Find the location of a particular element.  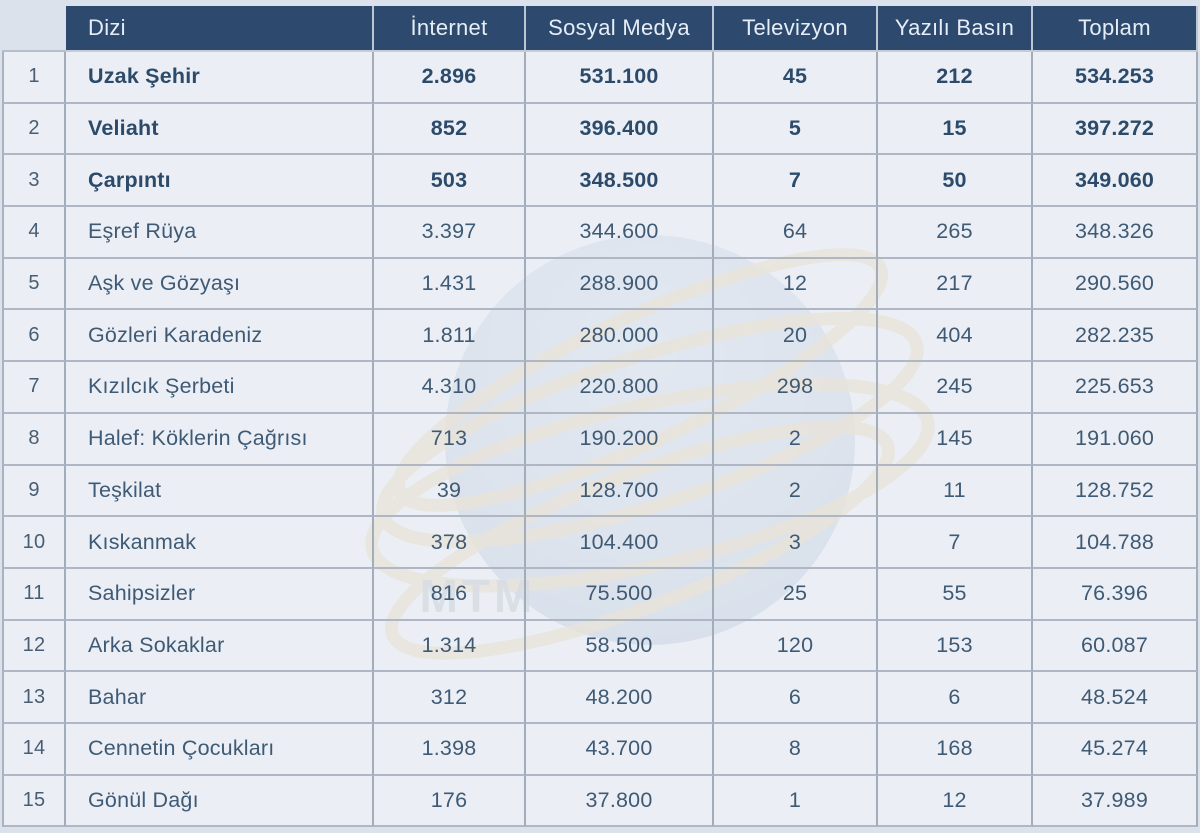

cell-yazili_basin: 168 is located at coordinates (955, 749).